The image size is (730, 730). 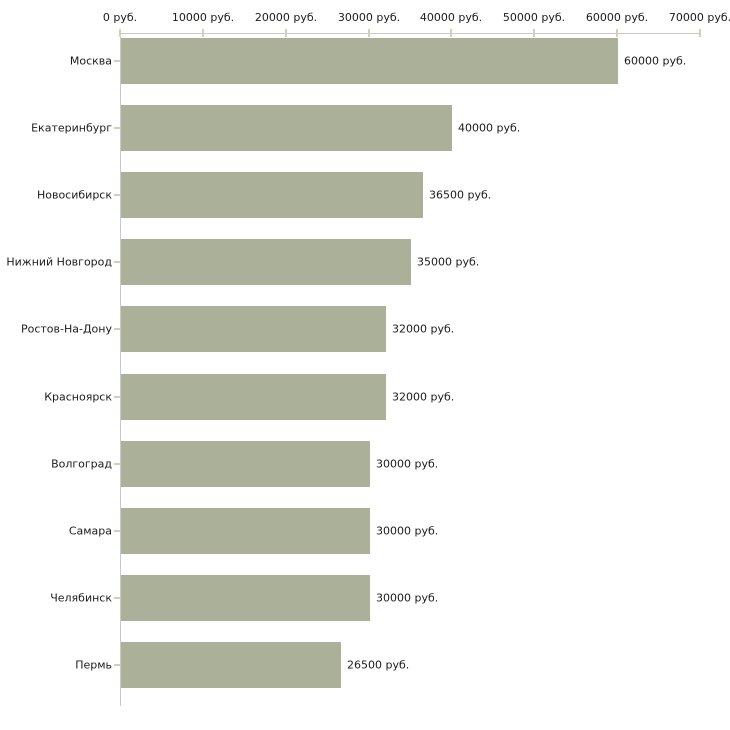 I want to click on bar-row: Нижний Новгород 35000 руб., so click(x=365, y=262).